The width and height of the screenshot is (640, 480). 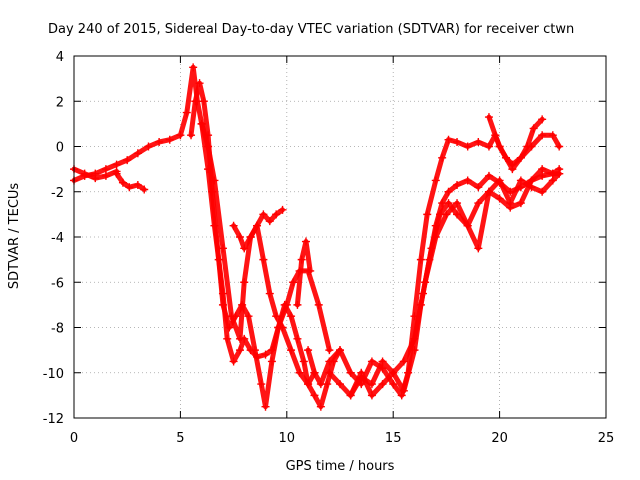 I want to click on y-tick-label: -2, so click(x=57, y=193).